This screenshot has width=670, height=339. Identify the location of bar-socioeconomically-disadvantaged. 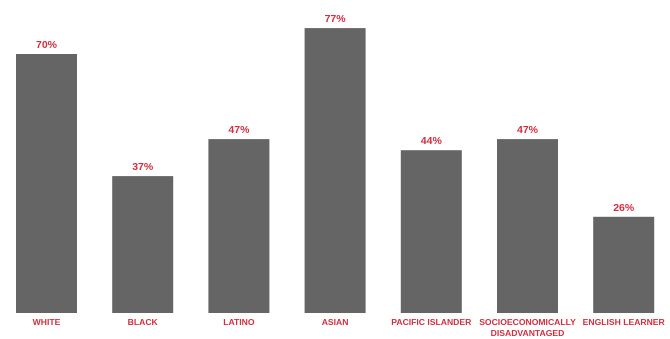
(527, 226).